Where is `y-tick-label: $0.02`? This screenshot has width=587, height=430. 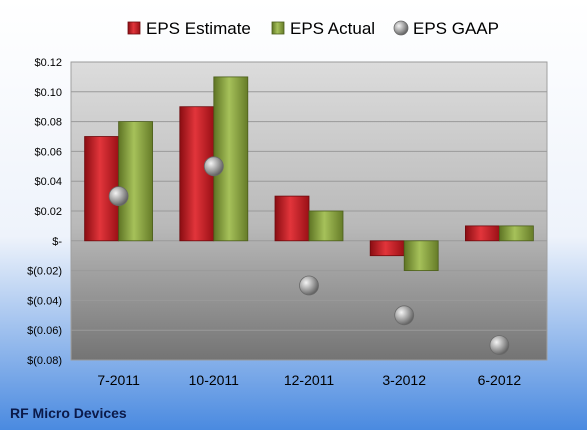
y-tick-label: $0.02 is located at coordinates (48, 212).